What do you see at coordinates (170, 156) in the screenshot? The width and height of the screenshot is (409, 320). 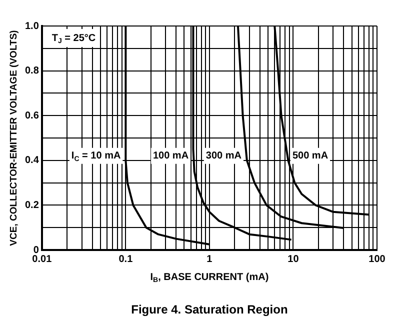 I see `series-label: 100 mA` at bounding box center [170, 156].